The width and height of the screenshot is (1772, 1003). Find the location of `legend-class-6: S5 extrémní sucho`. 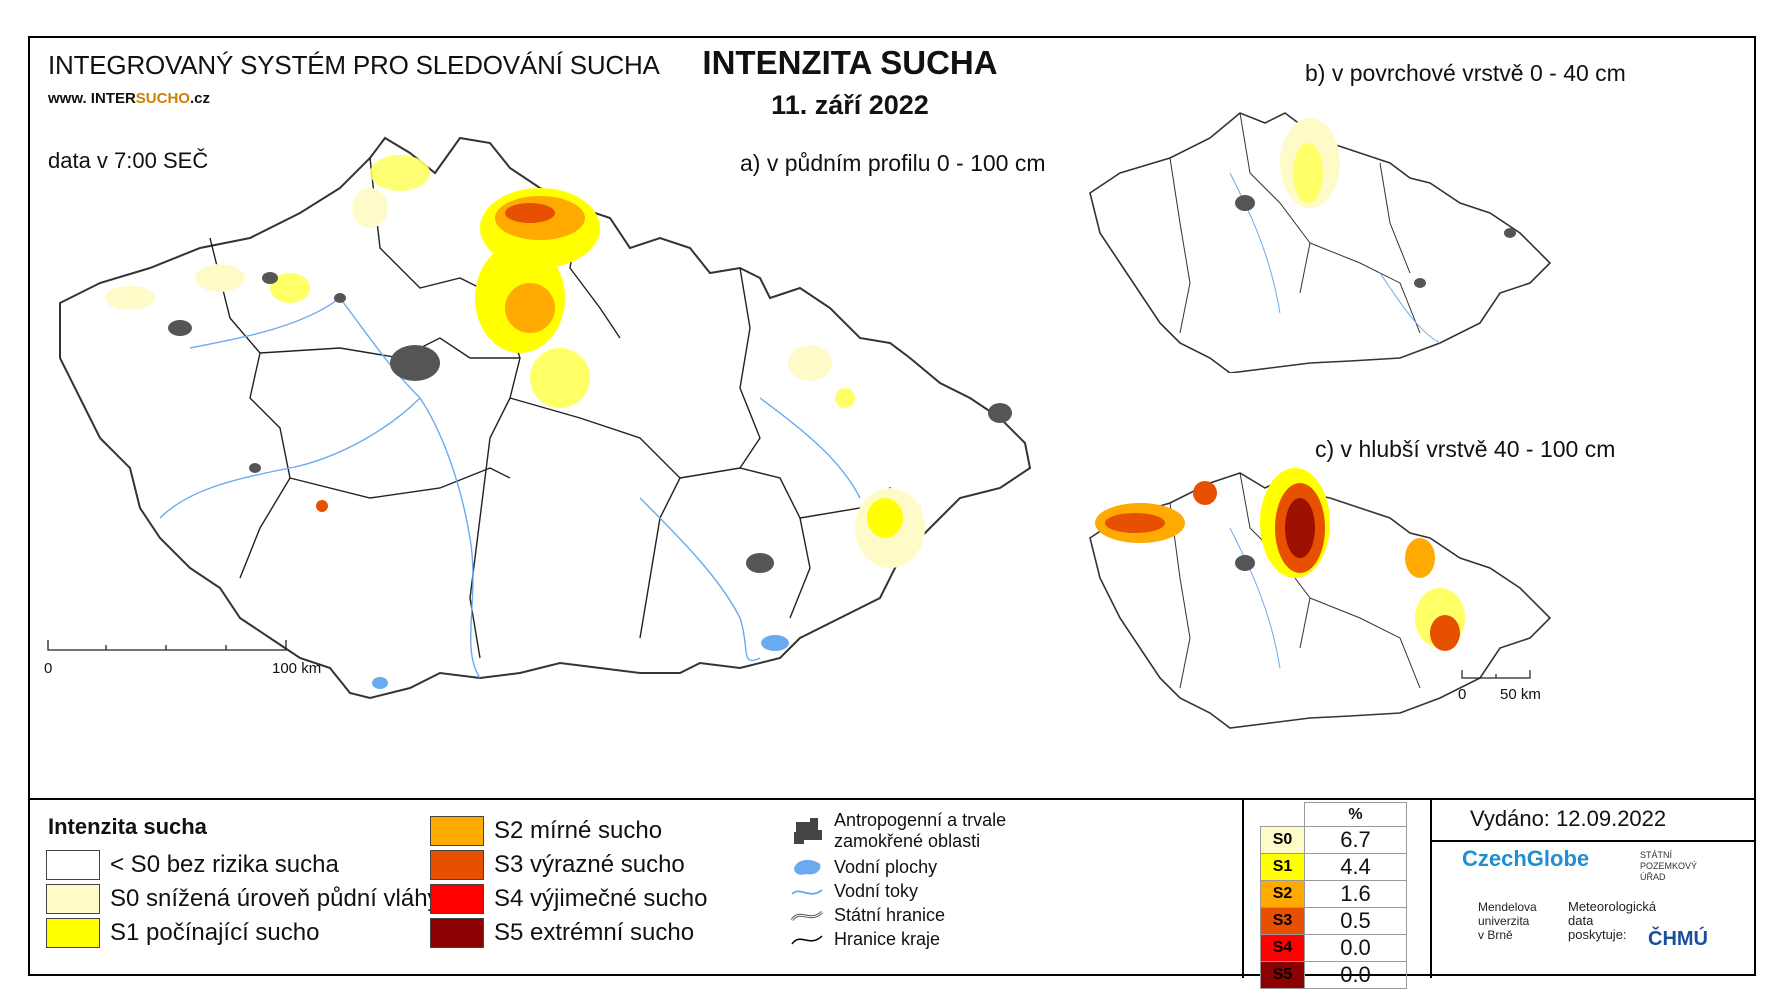

legend-class-6: S5 extrémní sucho is located at coordinates (562, 933).